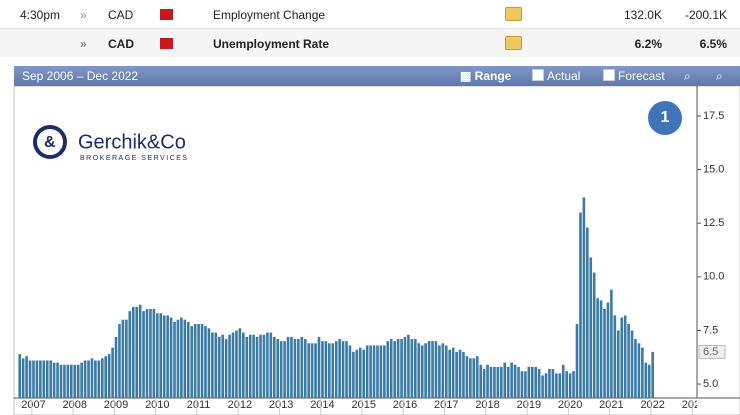 The width and height of the screenshot is (740, 415). I want to click on badge, so click(665, 118).